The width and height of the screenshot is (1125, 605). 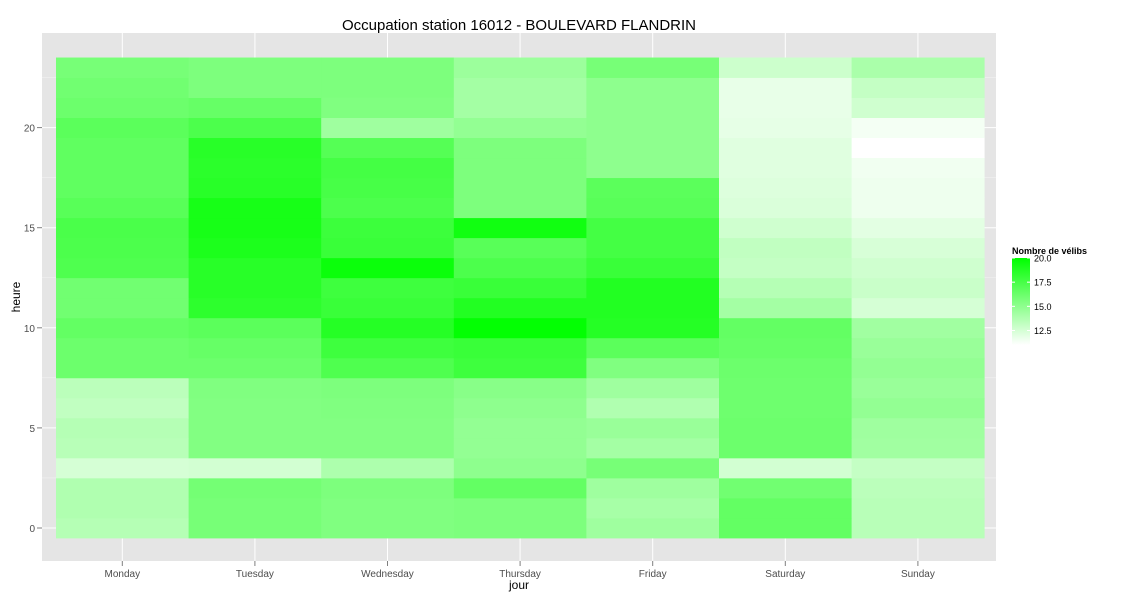 I want to click on x-tick-label: Saturday, so click(x=785, y=574).